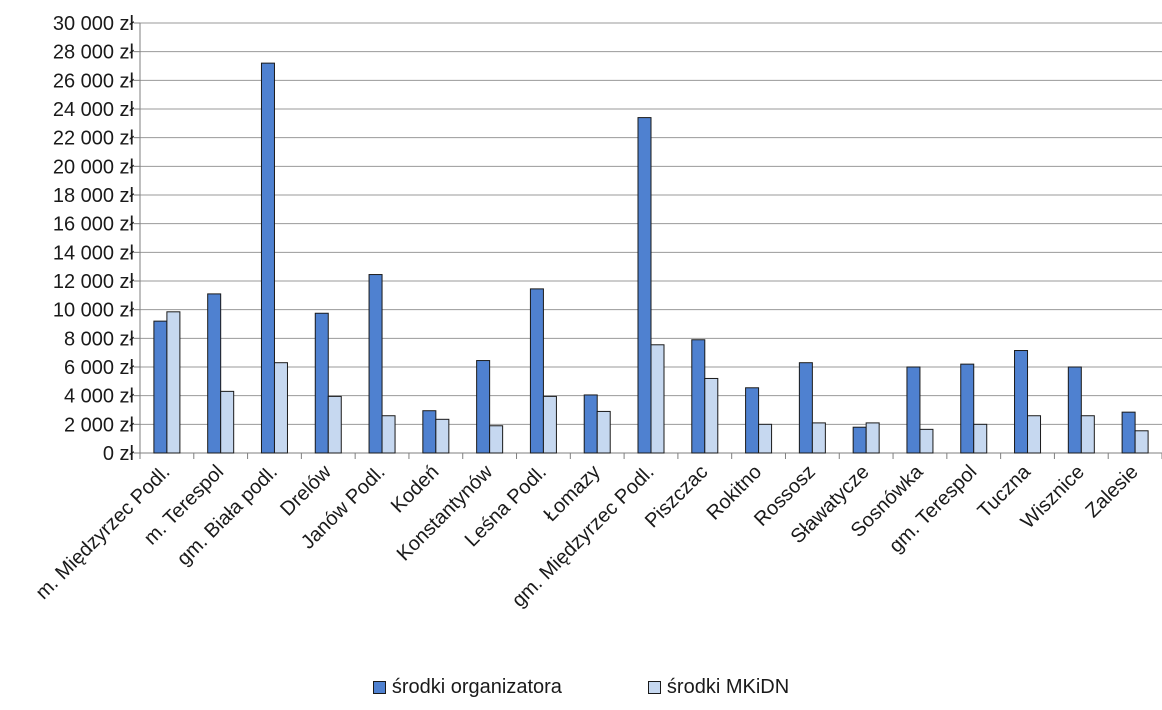  Describe the element at coordinates (99, 425) in the screenshot. I see `y-tick-label: 2 000 zł` at that location.